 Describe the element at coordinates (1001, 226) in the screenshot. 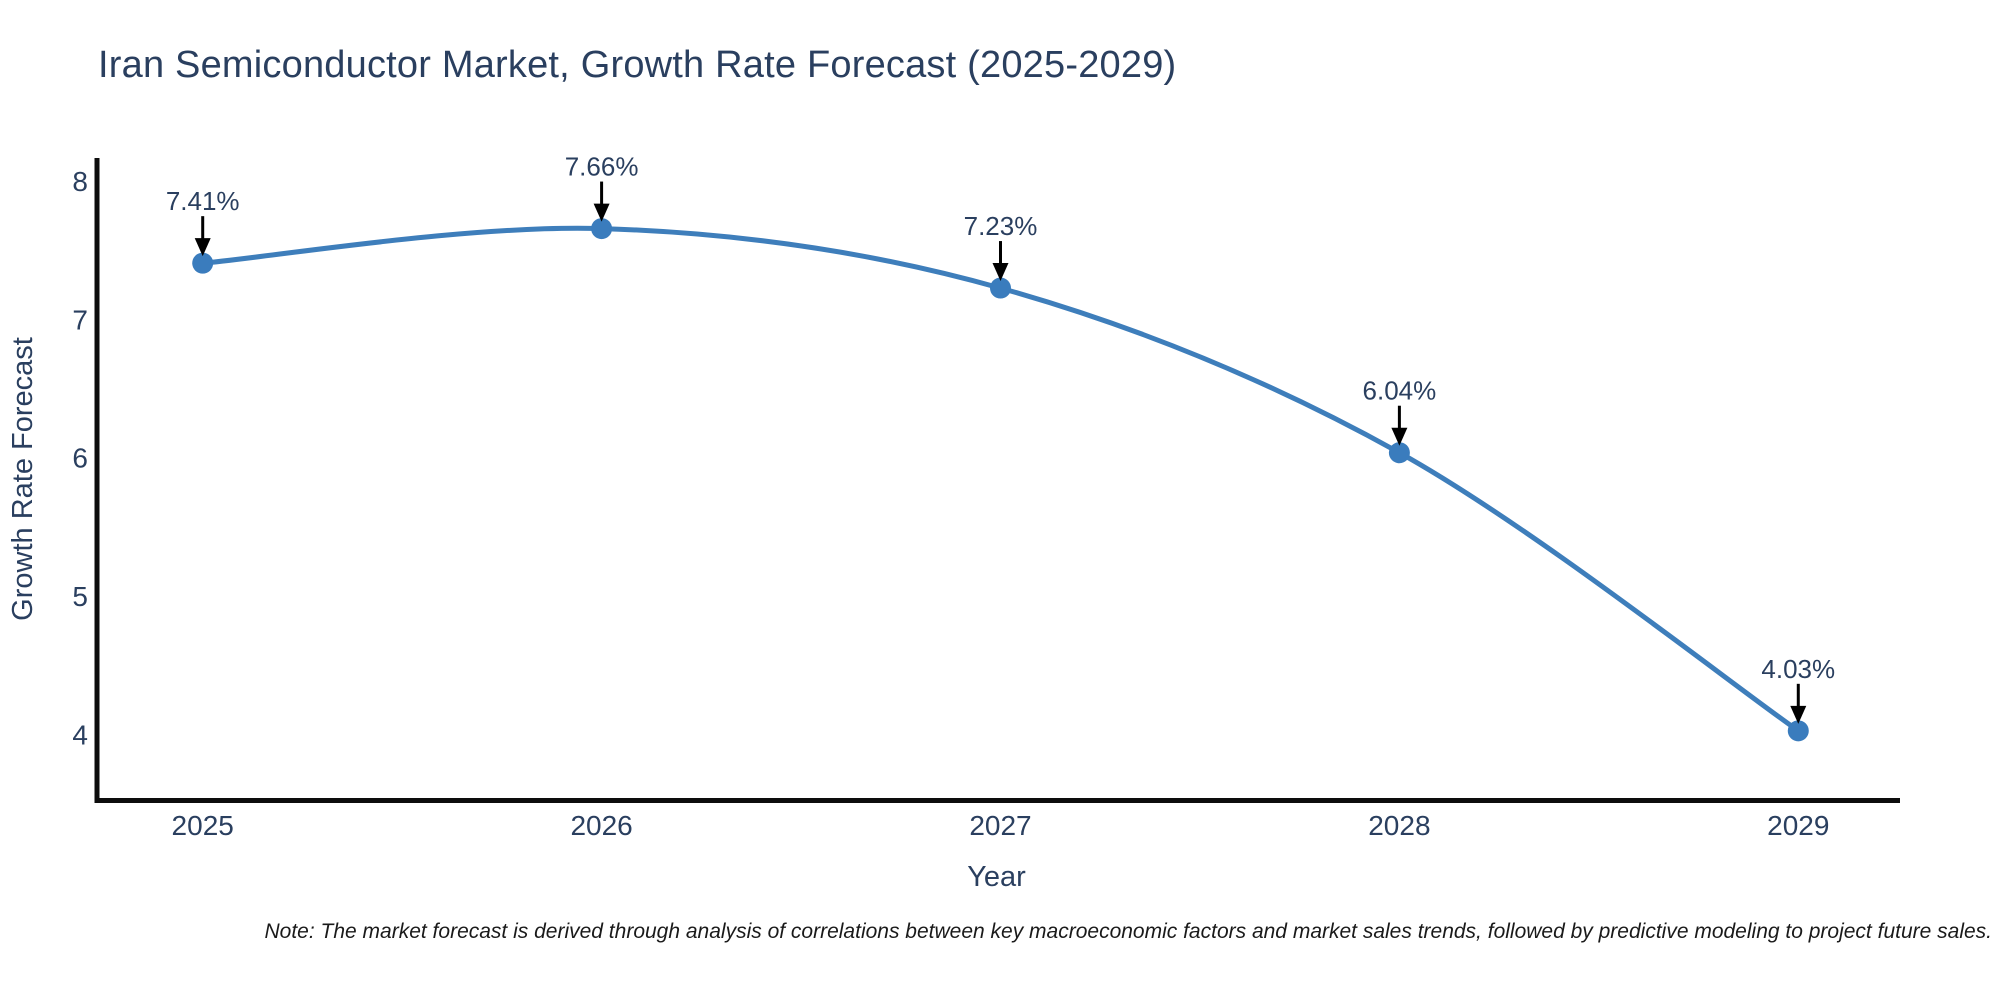

I see `data-point-value-label: 7.23%` at that location.